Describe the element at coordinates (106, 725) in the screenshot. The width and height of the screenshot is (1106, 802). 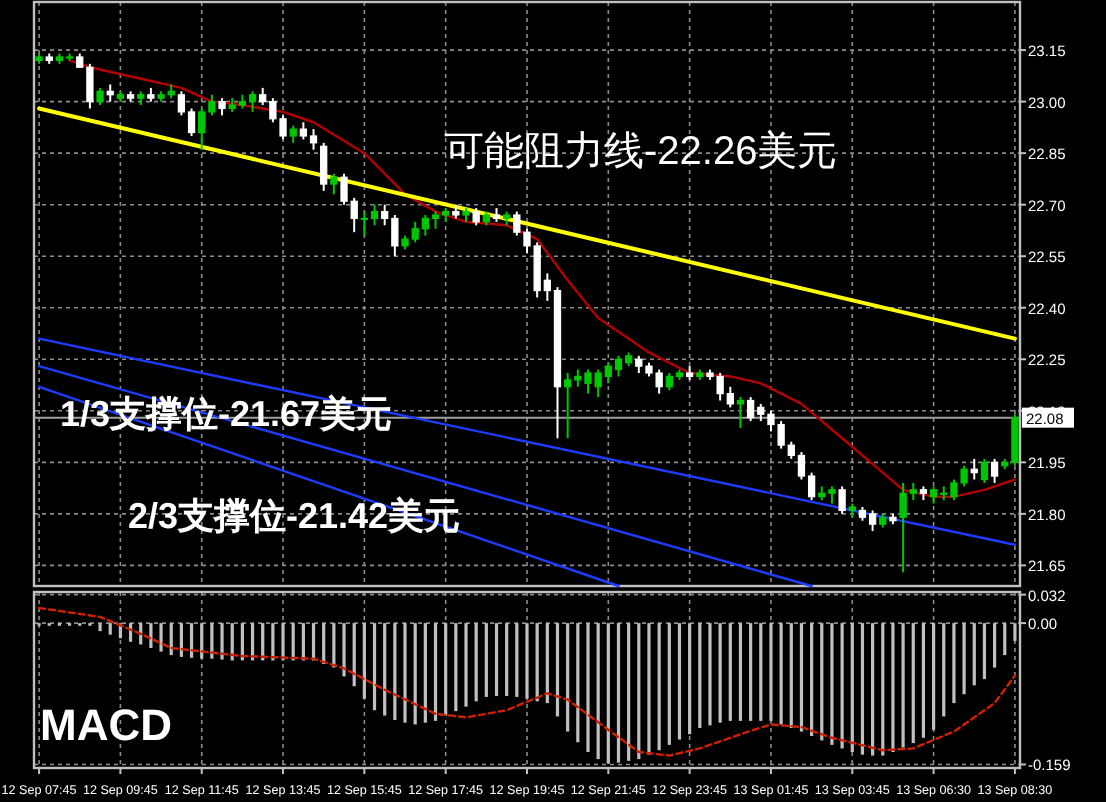
I see `annotation: MACD` at that location.